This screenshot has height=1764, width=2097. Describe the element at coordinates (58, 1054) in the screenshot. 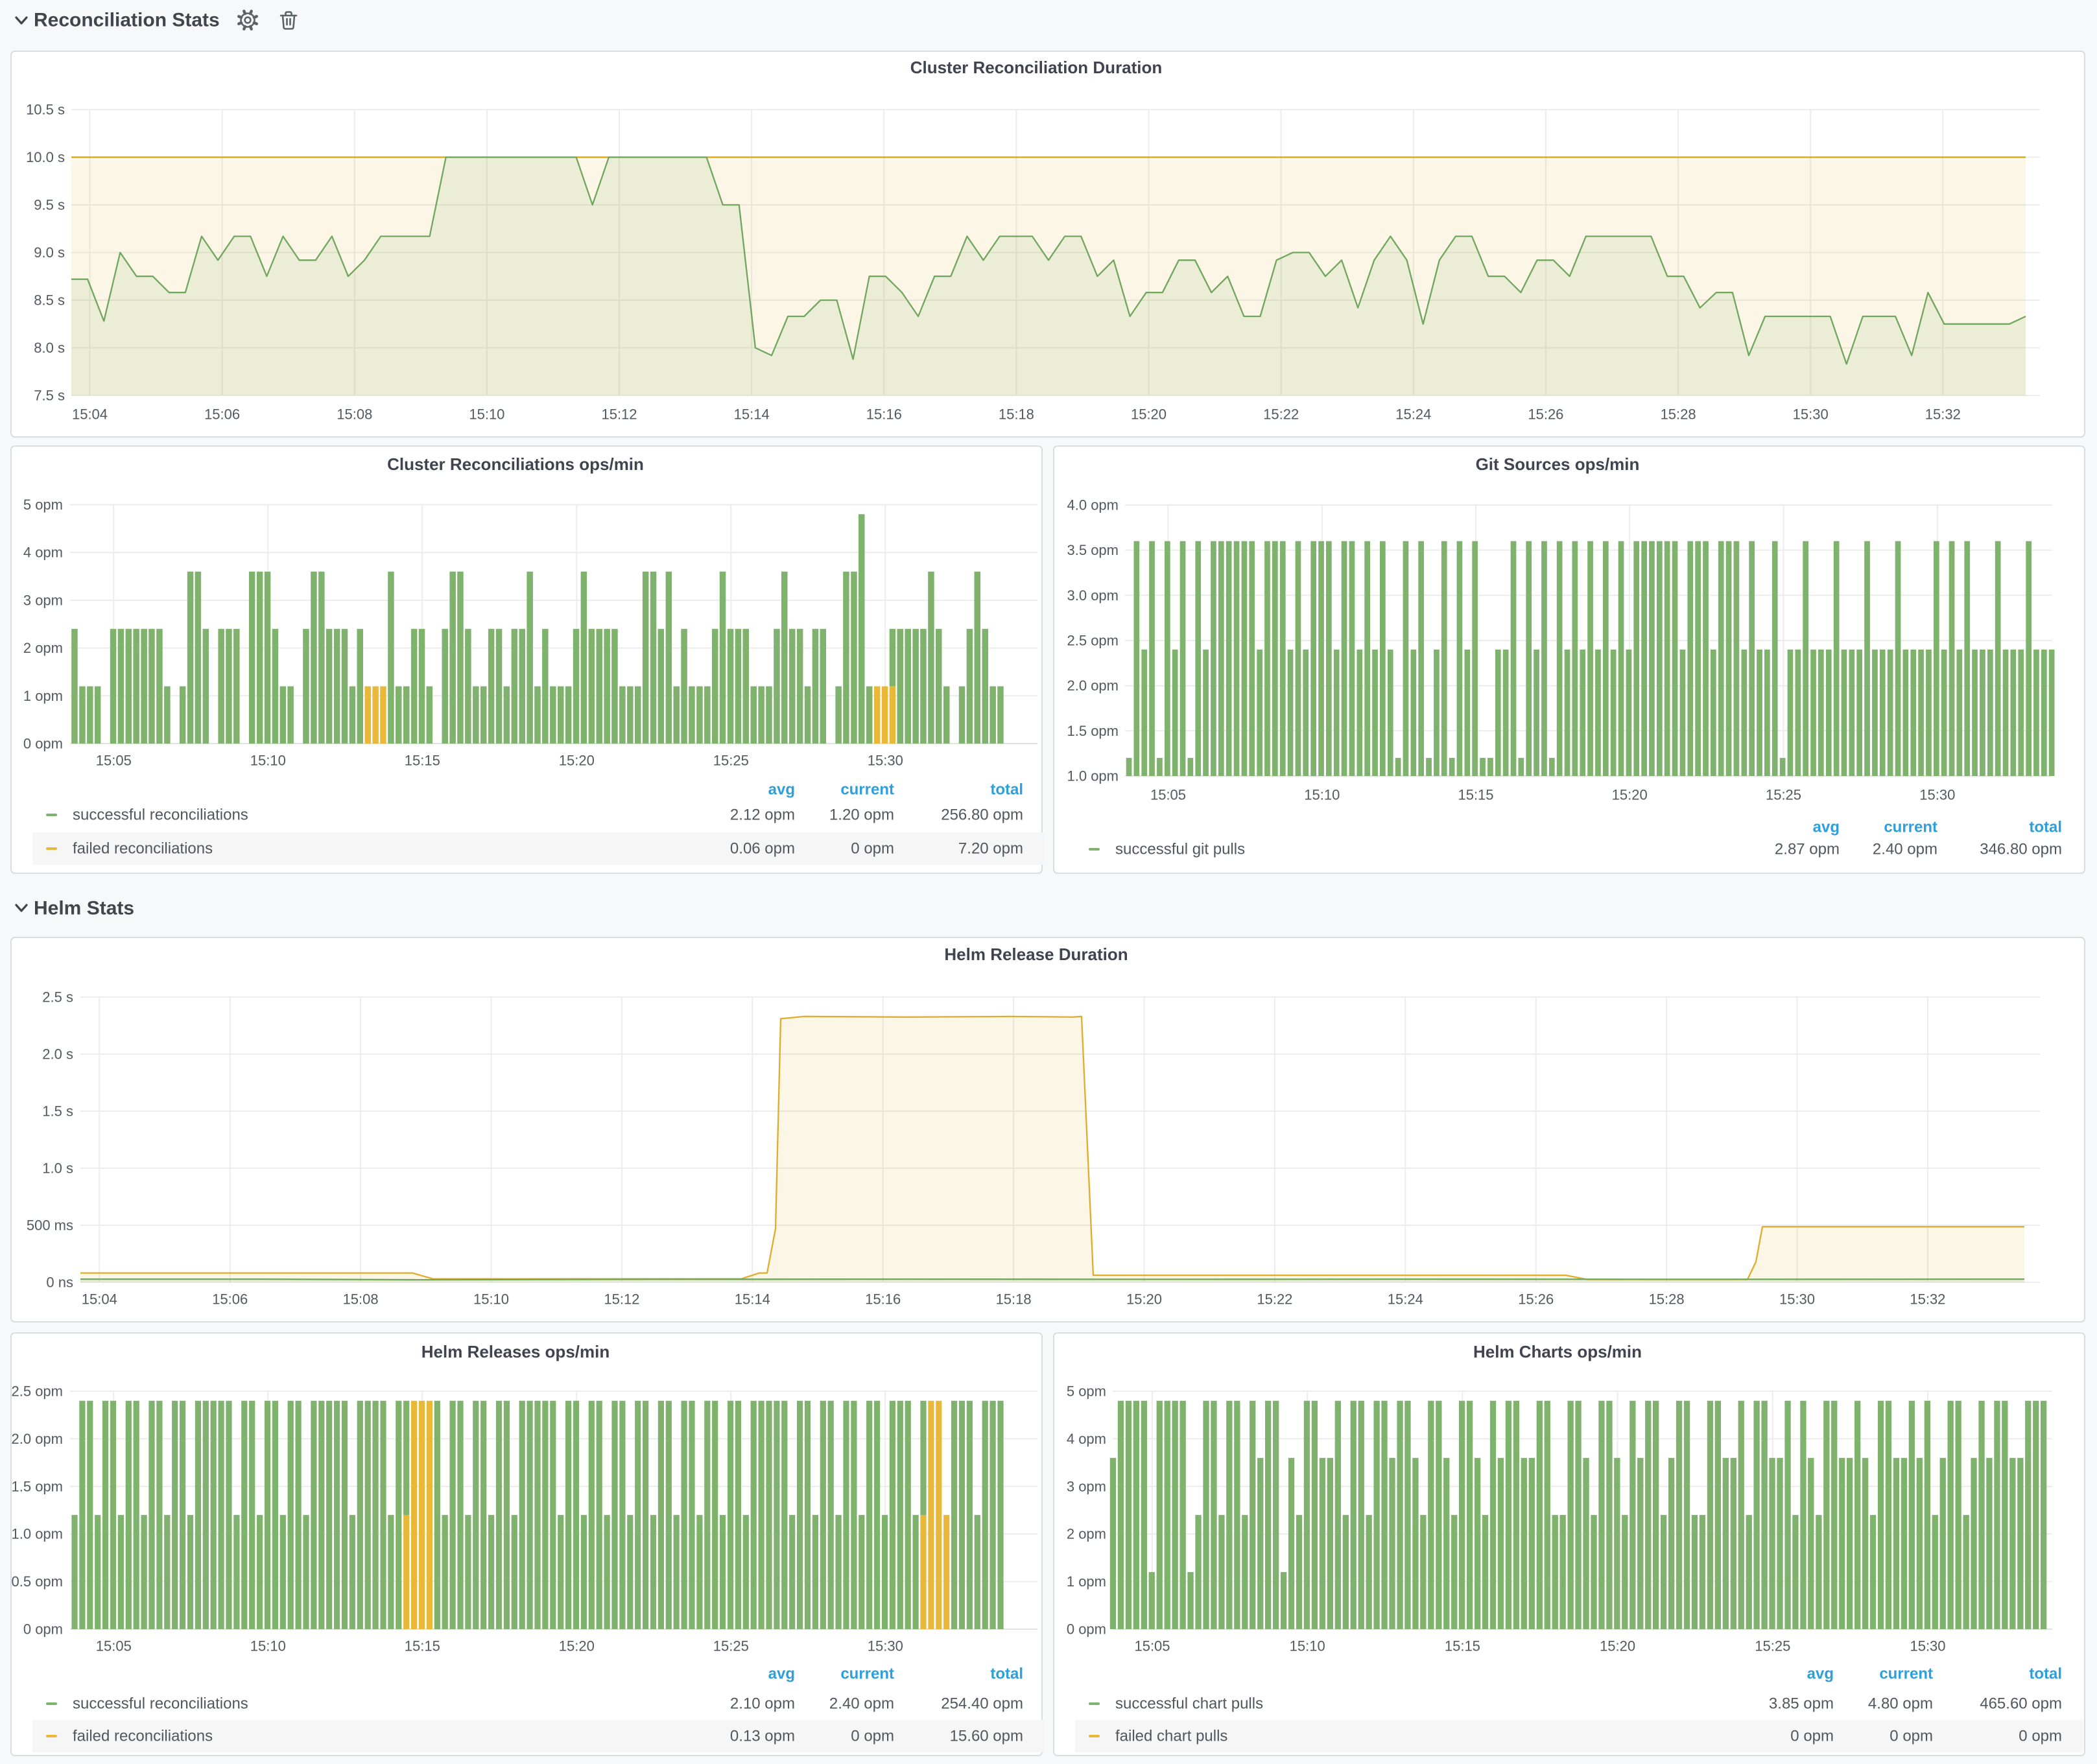

I see `svg-text: 2.0 s` at that location.